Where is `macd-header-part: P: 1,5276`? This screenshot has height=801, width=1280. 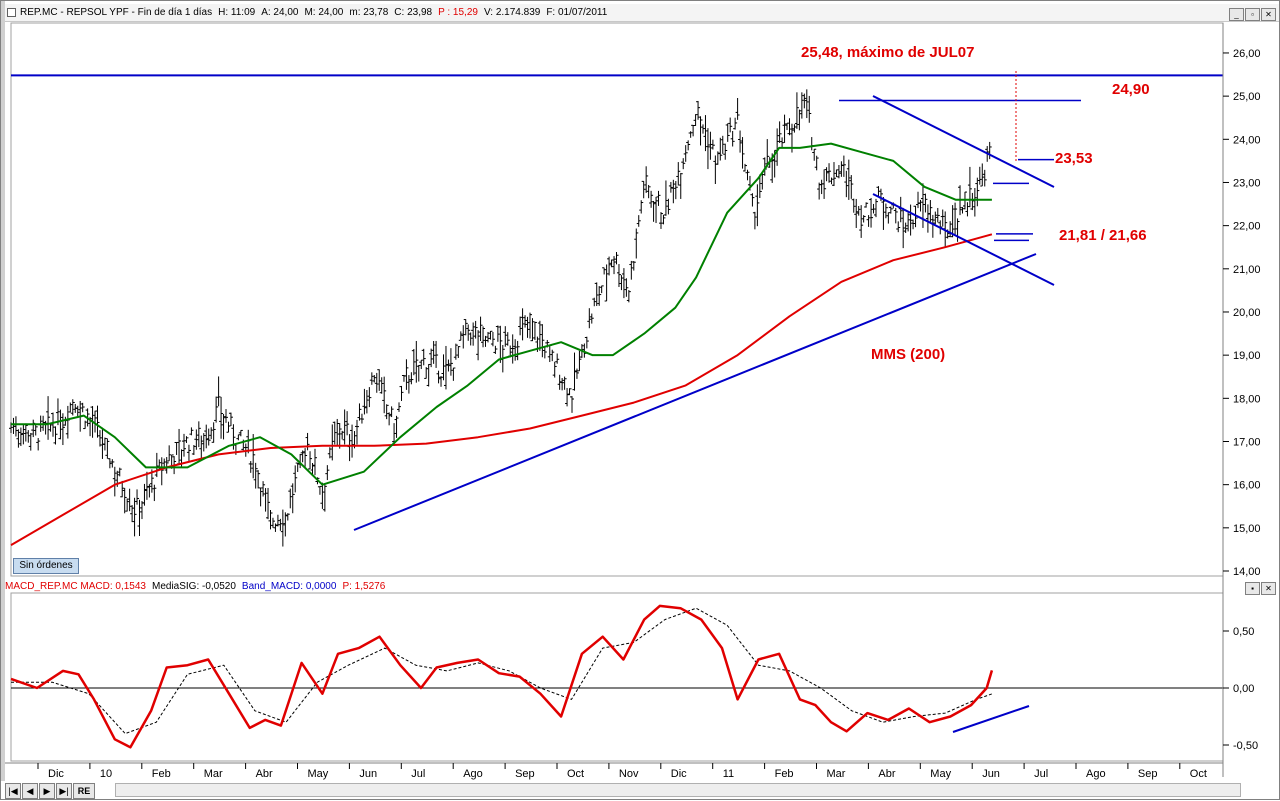
macd-header-part: P: 1,5276 is located at coordinates (364, 586).